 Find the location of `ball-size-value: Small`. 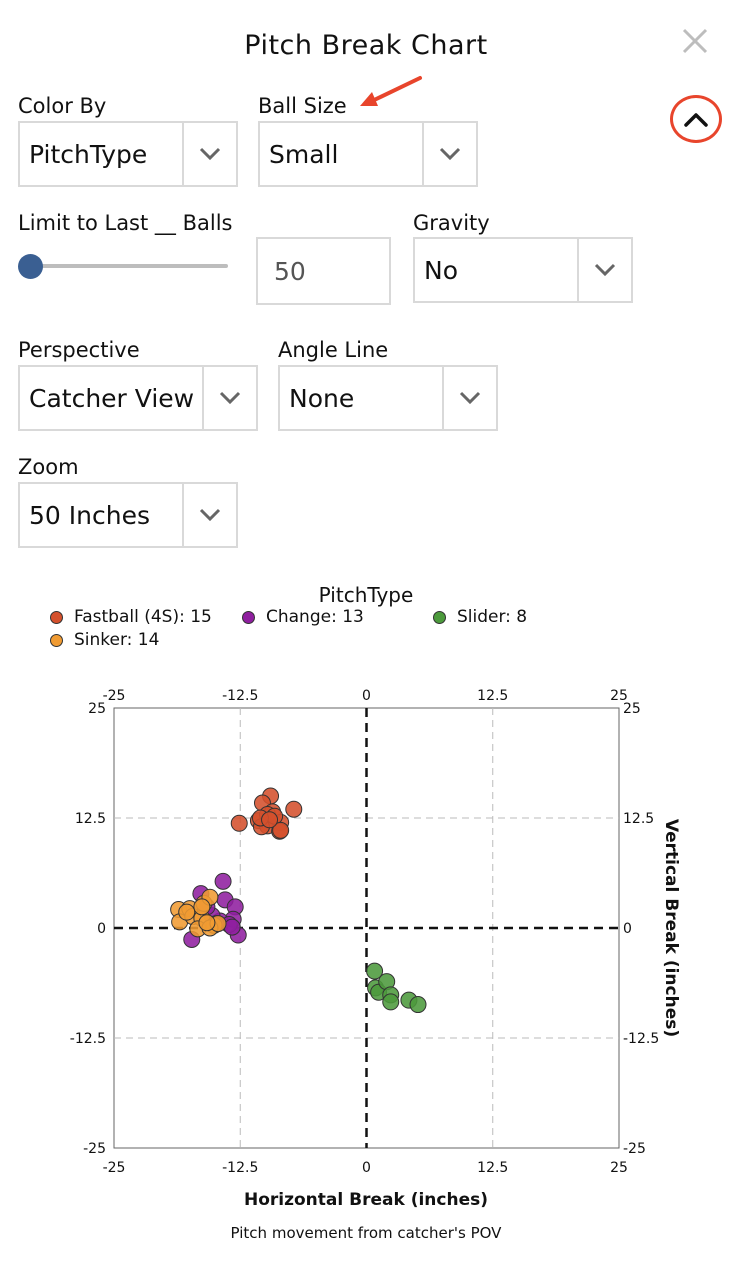

ball-size-value: Small is located at coordinates (304, 154).